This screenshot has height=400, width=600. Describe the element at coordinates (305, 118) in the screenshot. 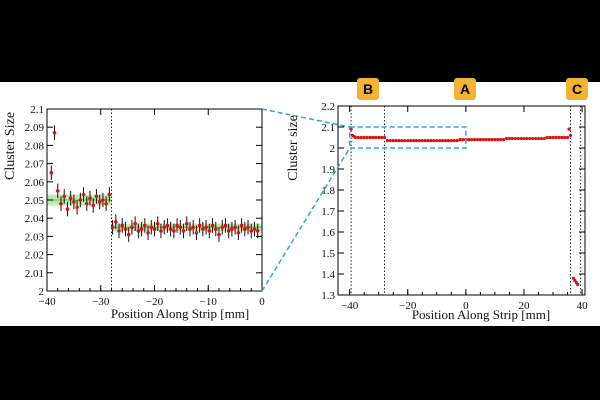

I see `zoom-connector-top` at that location.